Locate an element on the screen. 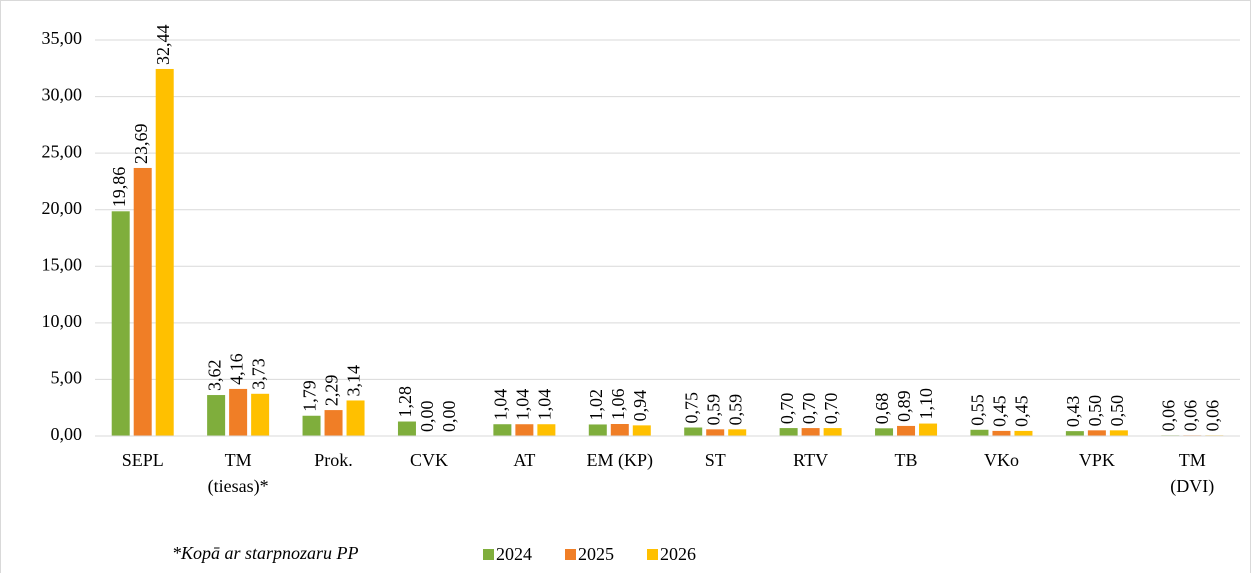  x-tick-line: VPK is located at coordinates (1097, 460).